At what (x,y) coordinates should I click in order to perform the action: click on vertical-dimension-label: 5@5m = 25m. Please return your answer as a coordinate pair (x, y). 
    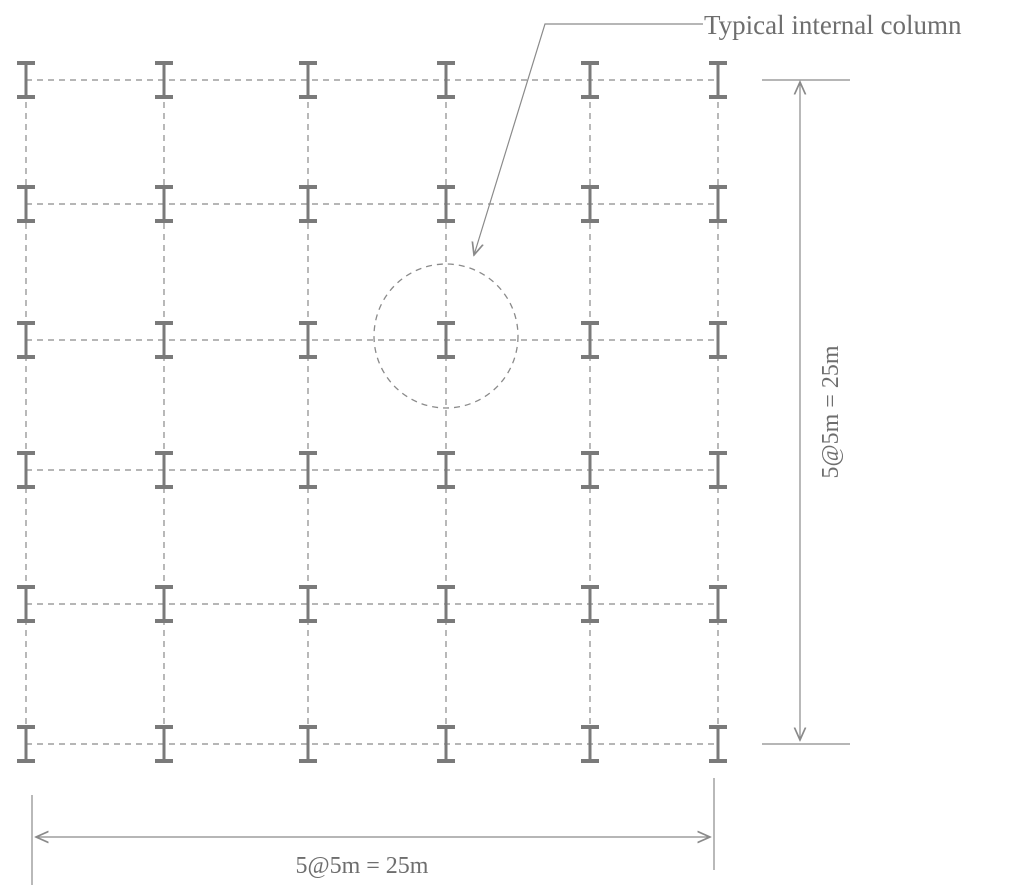
    Looking at the image, I should click on (831, 411).